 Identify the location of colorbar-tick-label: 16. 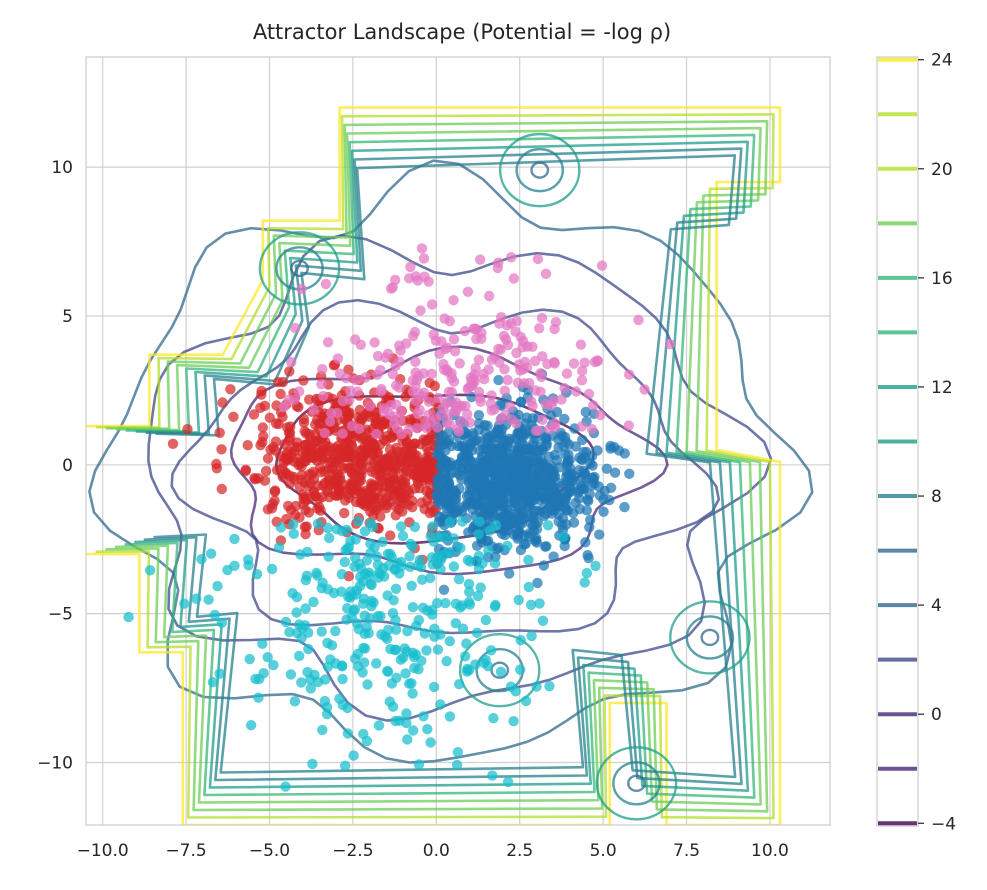
(942, 279).